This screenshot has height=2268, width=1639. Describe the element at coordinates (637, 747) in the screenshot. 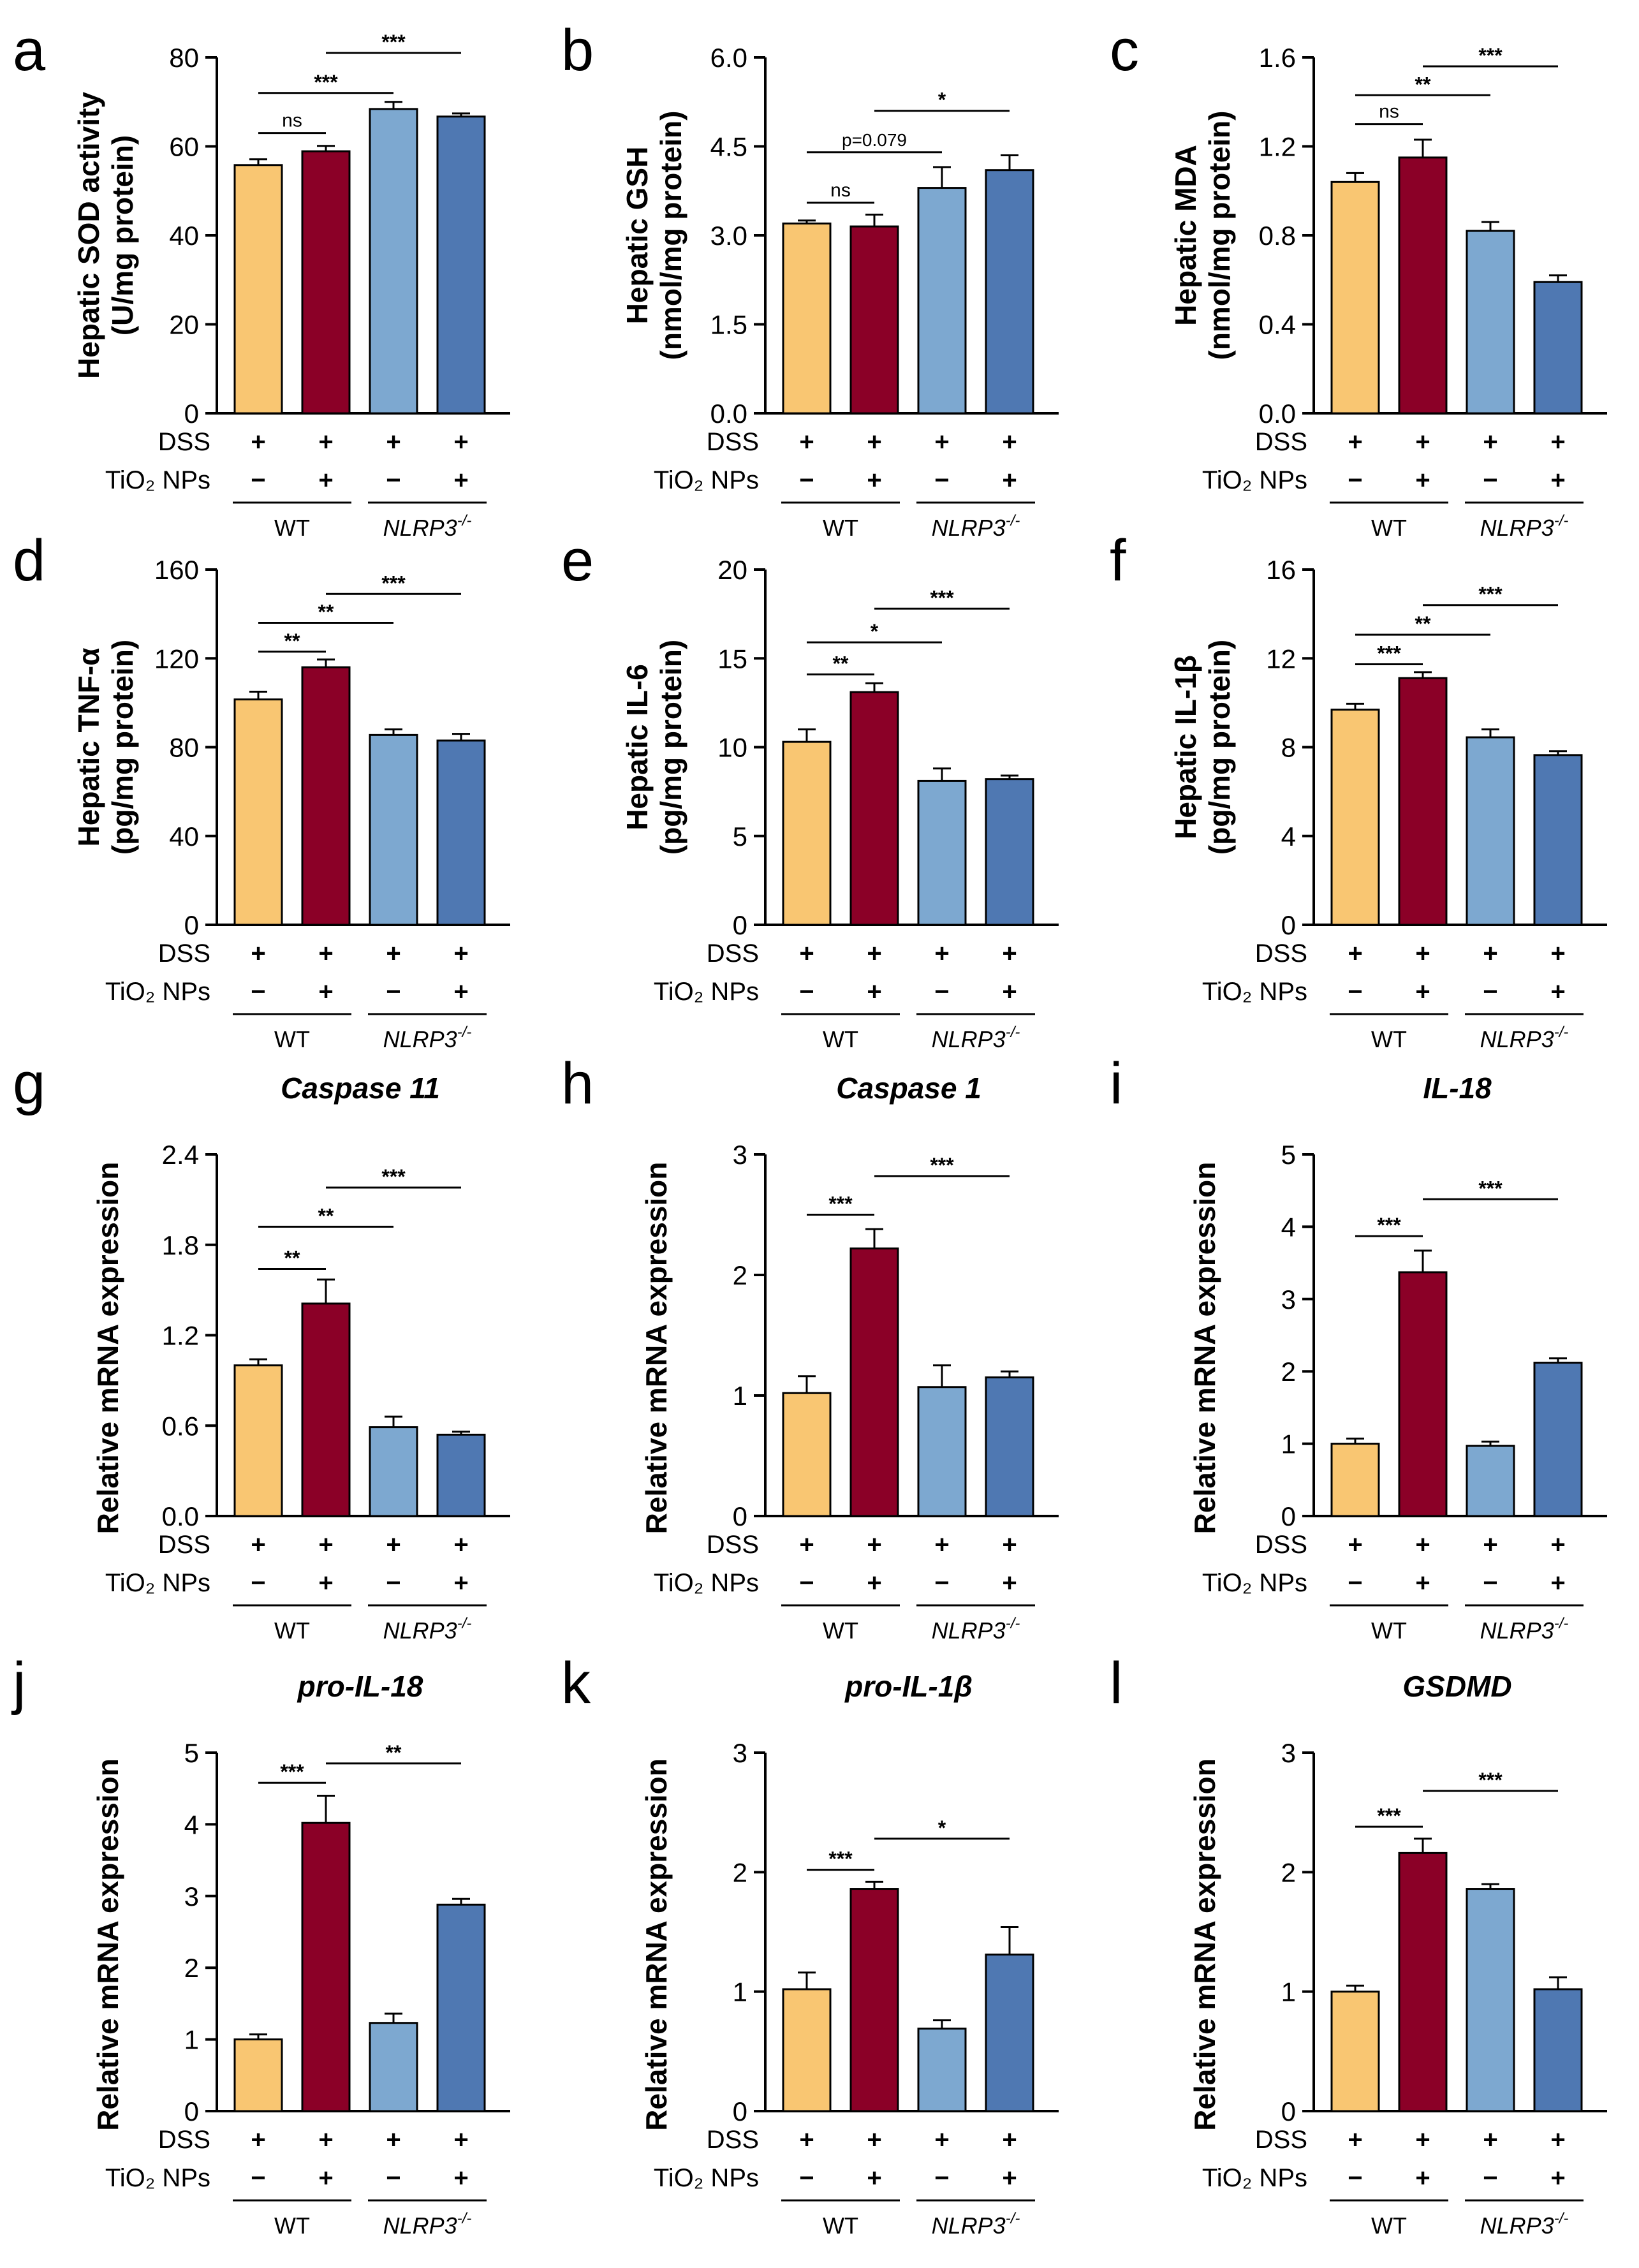

I see `y-axis-label: Hepatic IL-6` at that location.